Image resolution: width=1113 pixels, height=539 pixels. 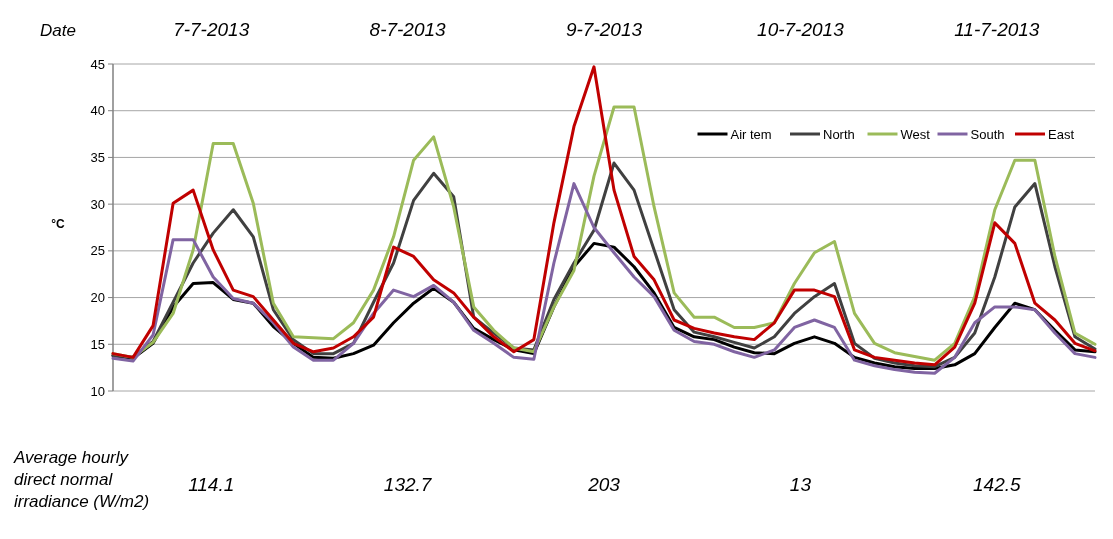 I want to click on legend-label: West, so click(x=915, y=134).